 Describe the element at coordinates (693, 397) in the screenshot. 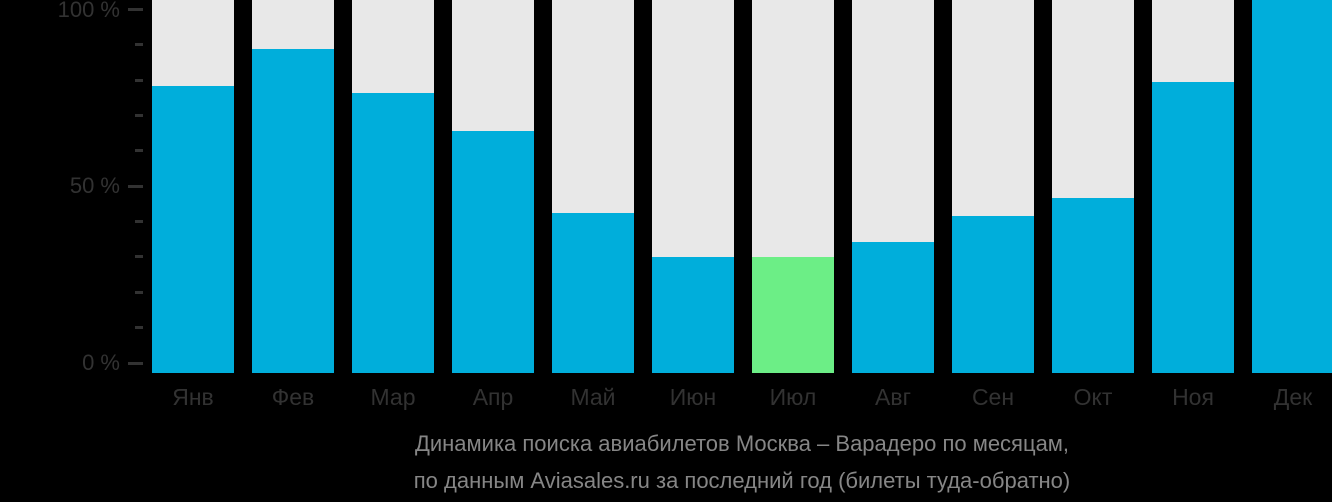

I see `x-label-jun: Июн` at that location.